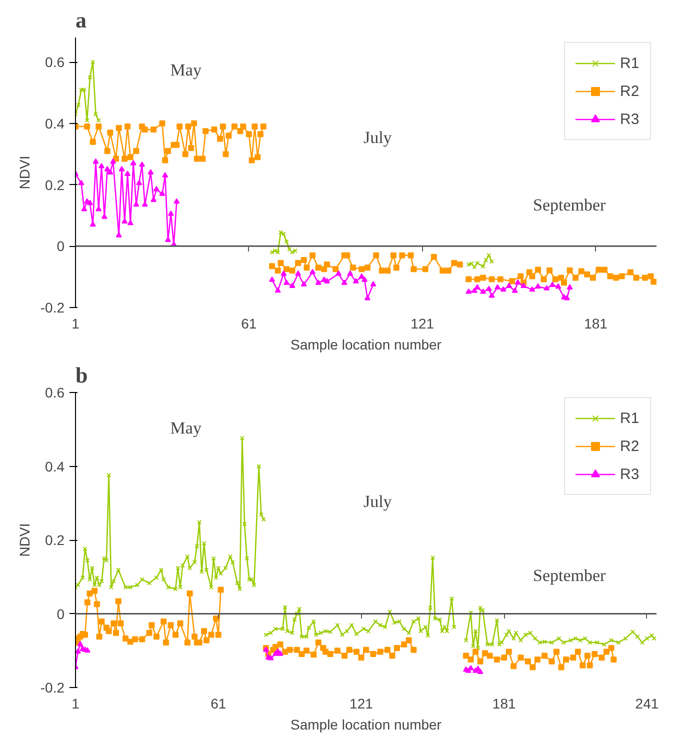  I want to click on chart-title: a, so click(81, 20).